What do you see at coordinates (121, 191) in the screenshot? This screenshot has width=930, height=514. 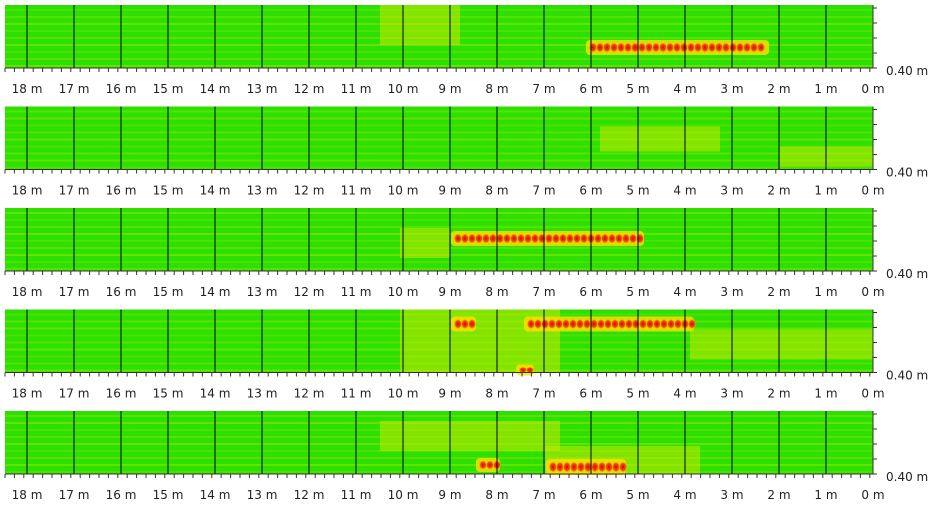 I see `x-tick-label: 16 m` at bounding box center [121, 191].